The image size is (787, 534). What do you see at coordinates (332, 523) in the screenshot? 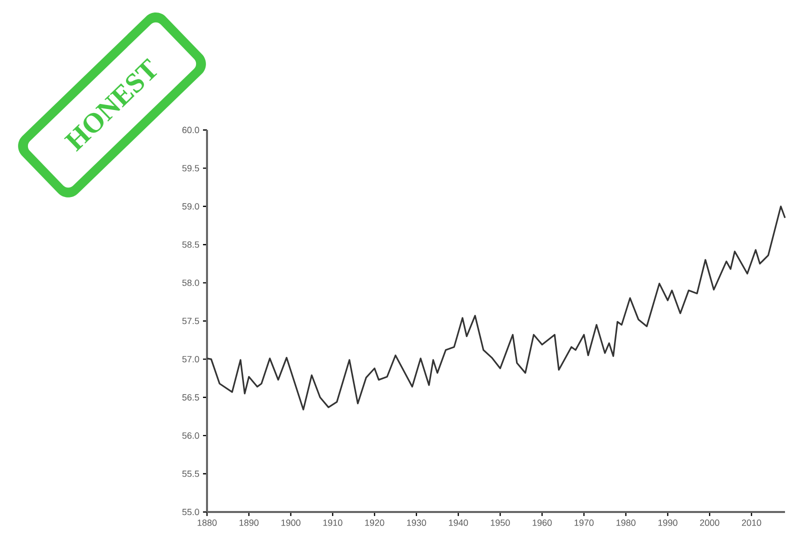
I see `x-tick-label: 1910` at bounding box center [332, 523].